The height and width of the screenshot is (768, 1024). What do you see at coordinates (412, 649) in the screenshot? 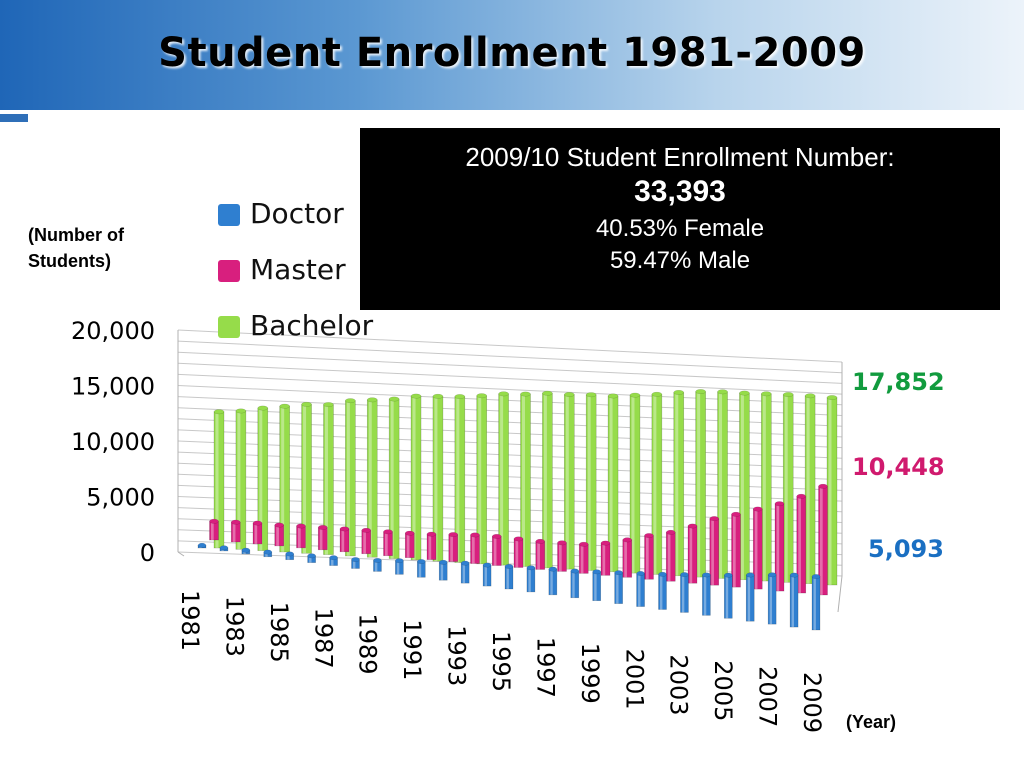
I see `x-tick-label: 1991` at bounding box center [412, 649].